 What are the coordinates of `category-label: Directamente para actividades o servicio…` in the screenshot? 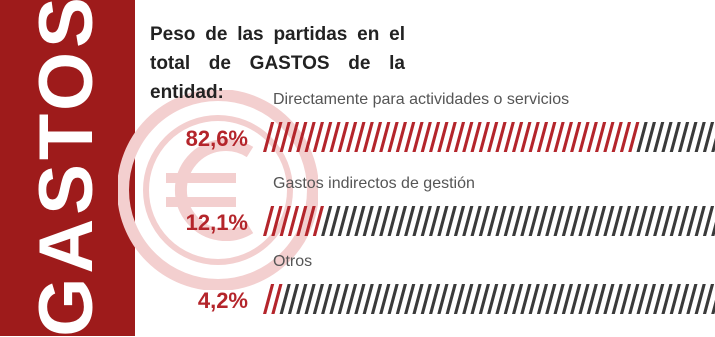 It's located at (421, 100).